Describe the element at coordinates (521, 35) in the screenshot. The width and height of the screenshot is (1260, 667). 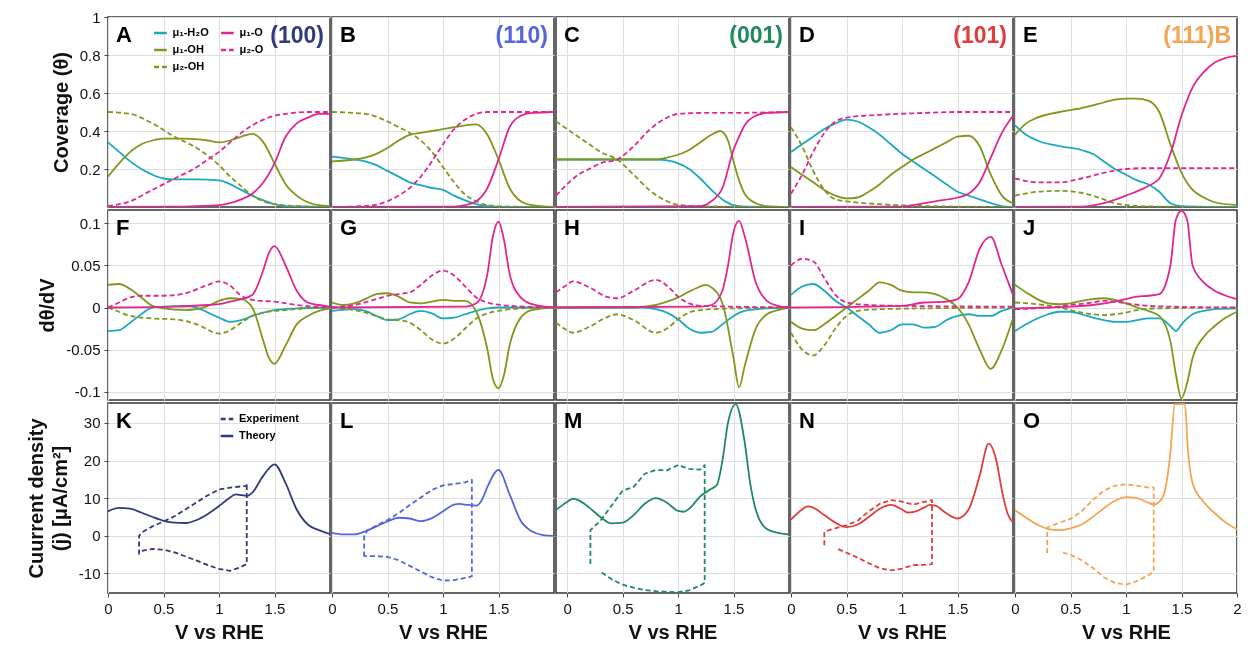
I see `chart-title: (110)` at that location.